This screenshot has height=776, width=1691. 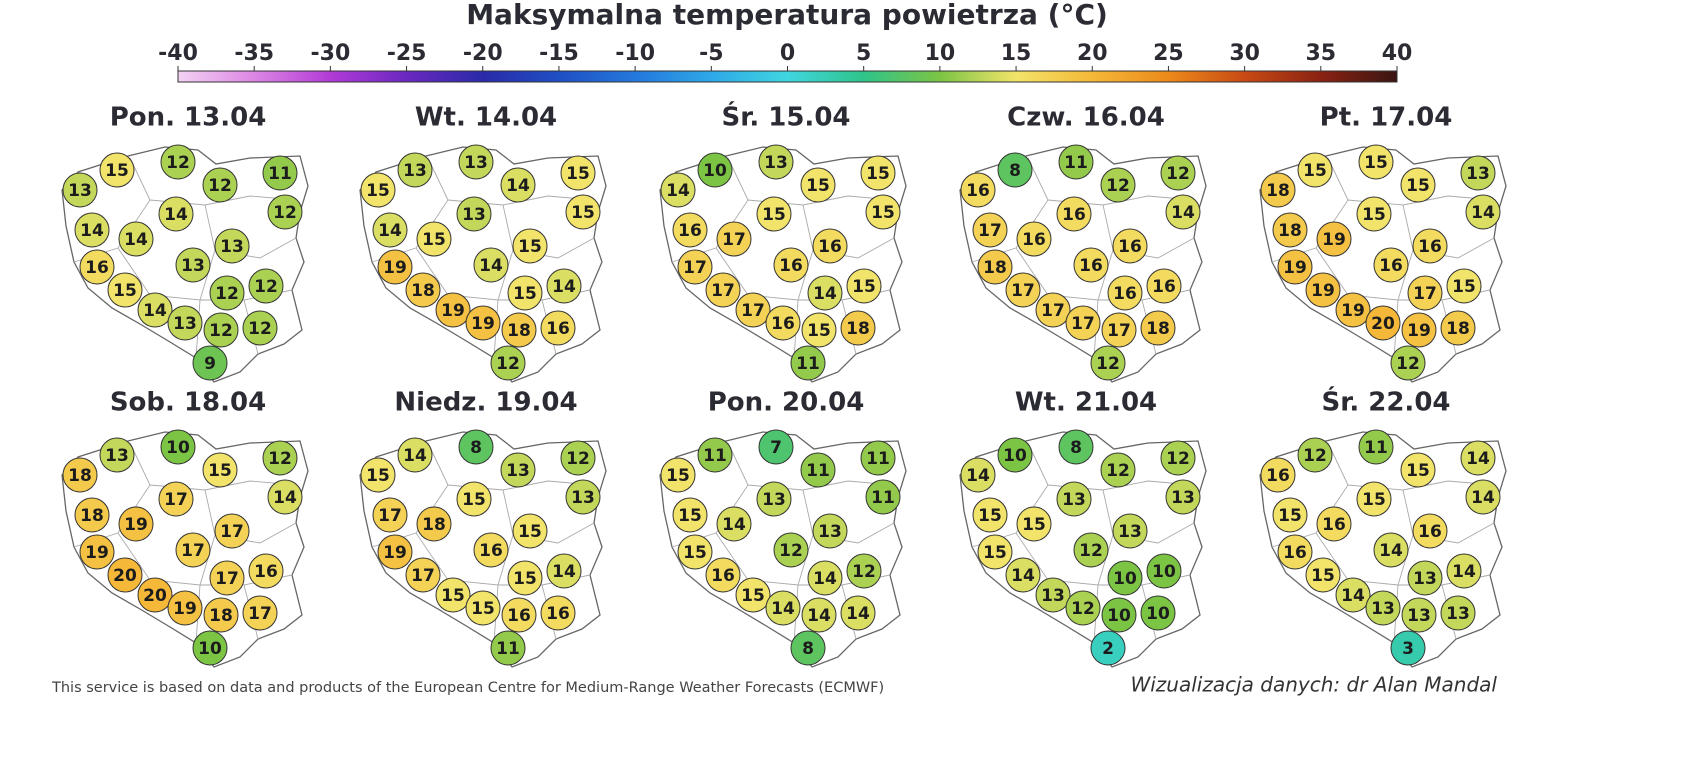 What do you see at coordinates (776, 448) in the screenshot?
I see `temperature-value: 7` at bounding box center [776, 448].